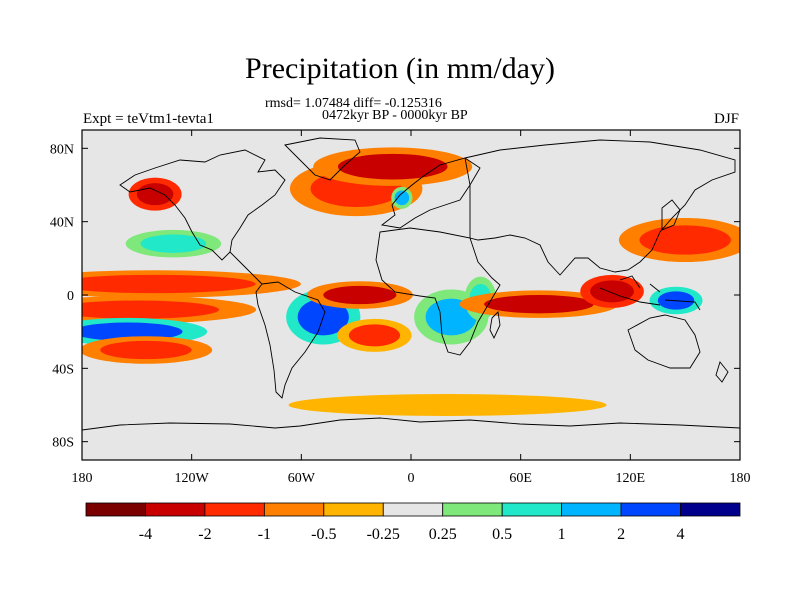 The image size is (800, 600). Describe the element at coordinates (612, 291) in the screenshot. I see `anomaly-maritime-continent` at that location.